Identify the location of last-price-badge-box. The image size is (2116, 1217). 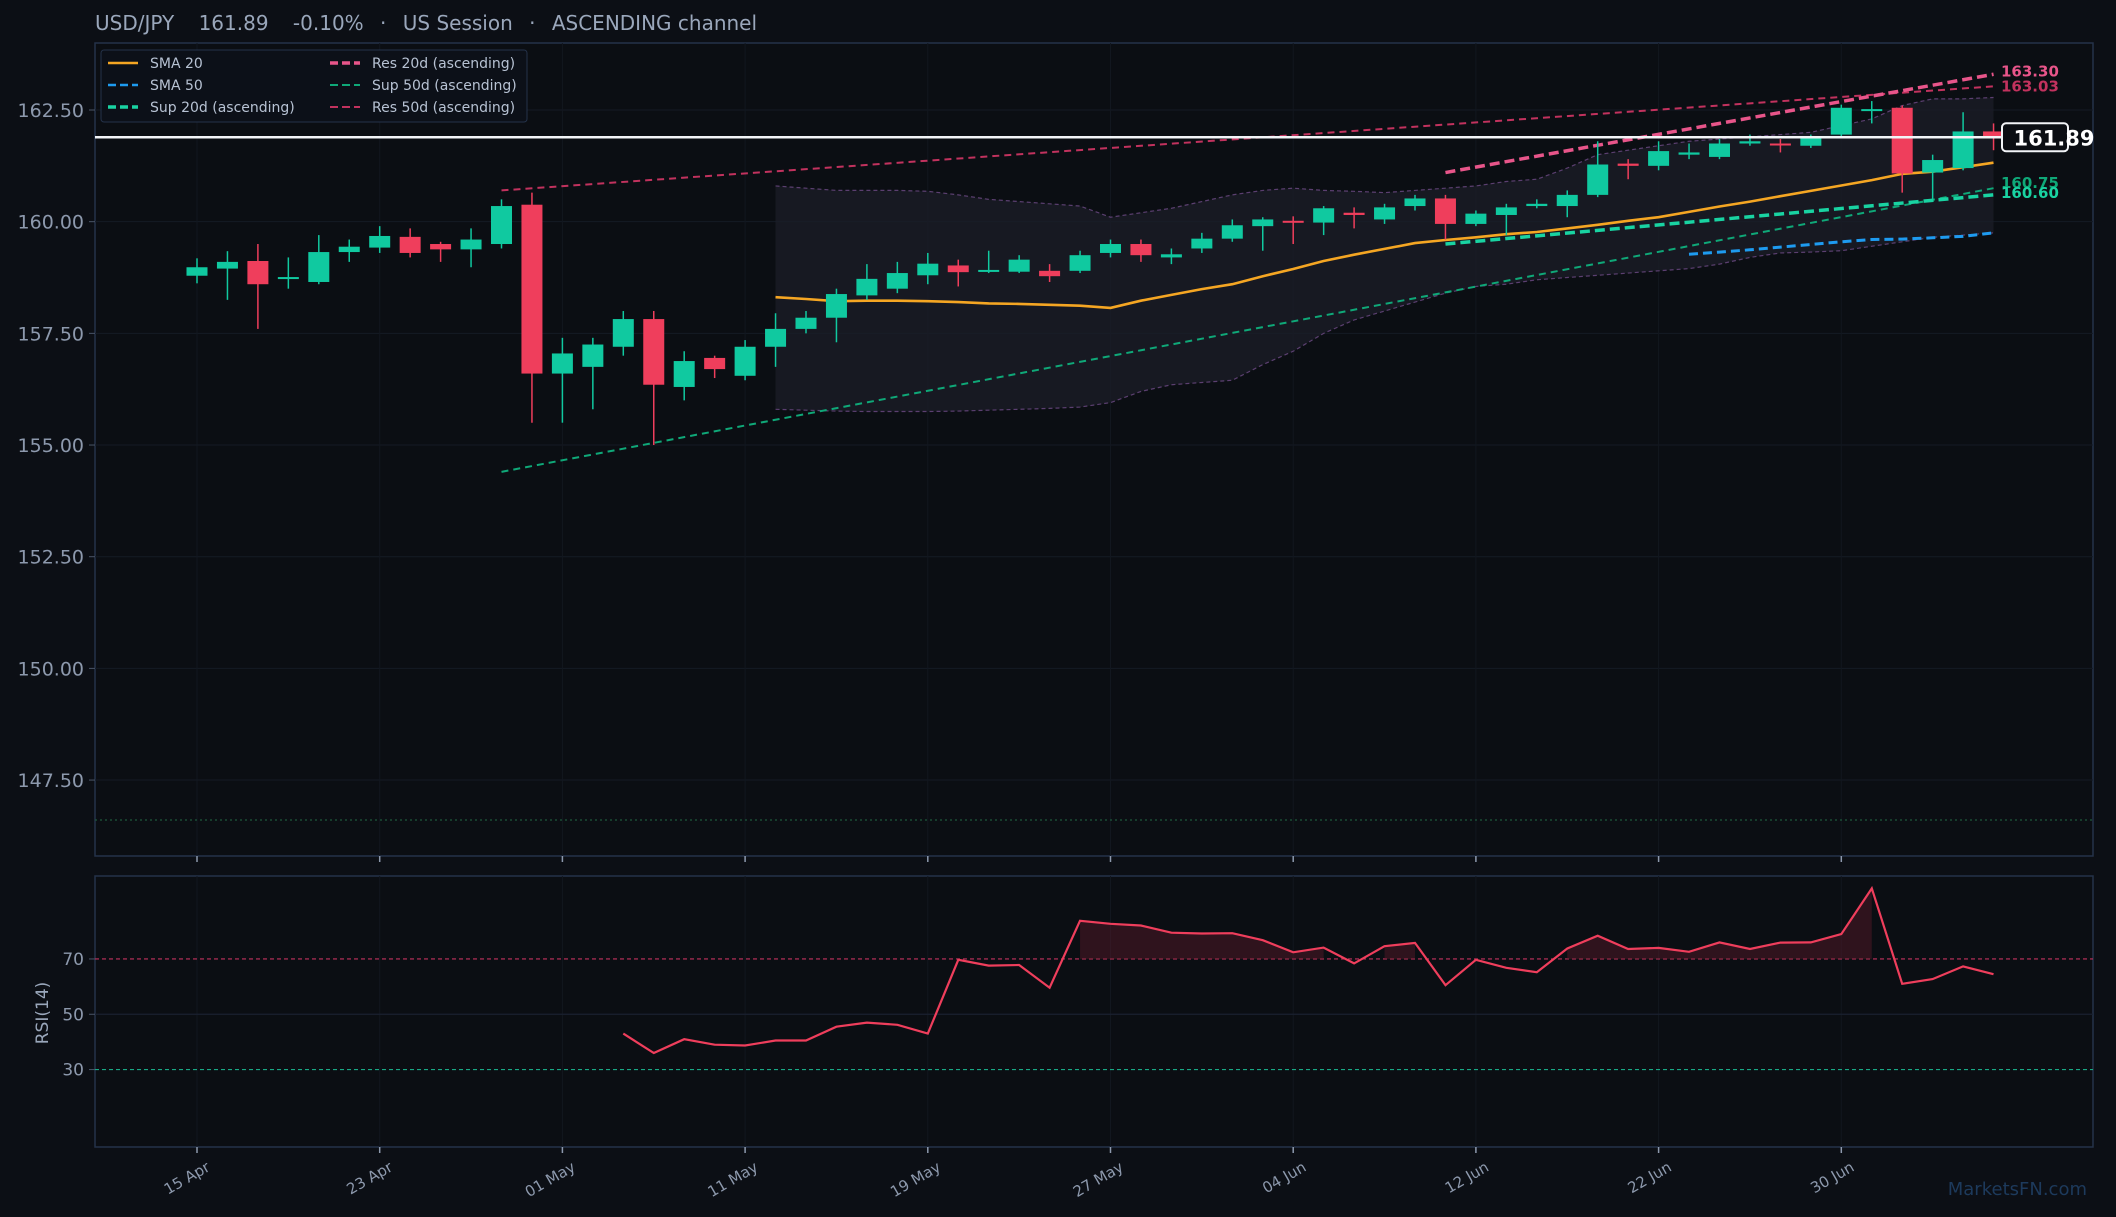
(2035, 137).